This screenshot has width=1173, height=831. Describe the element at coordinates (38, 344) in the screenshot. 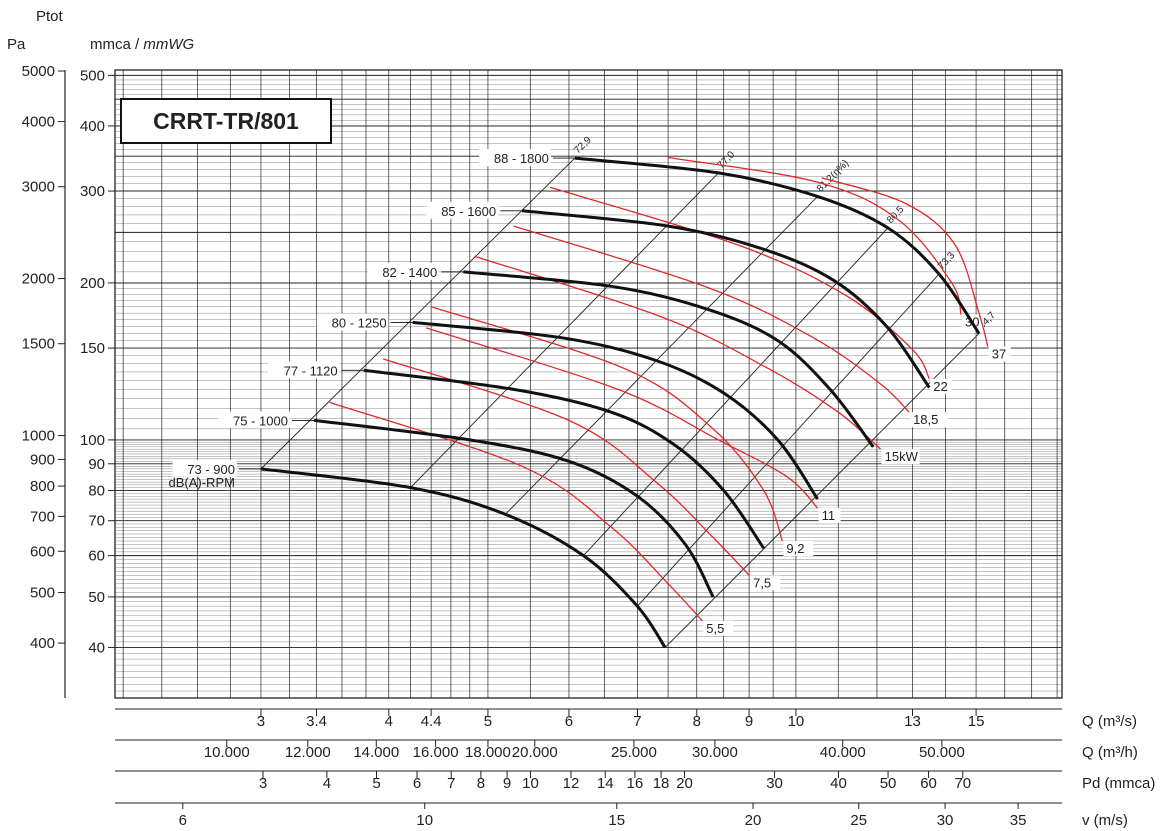

I see `pa-tick-label: 1500` at that location.